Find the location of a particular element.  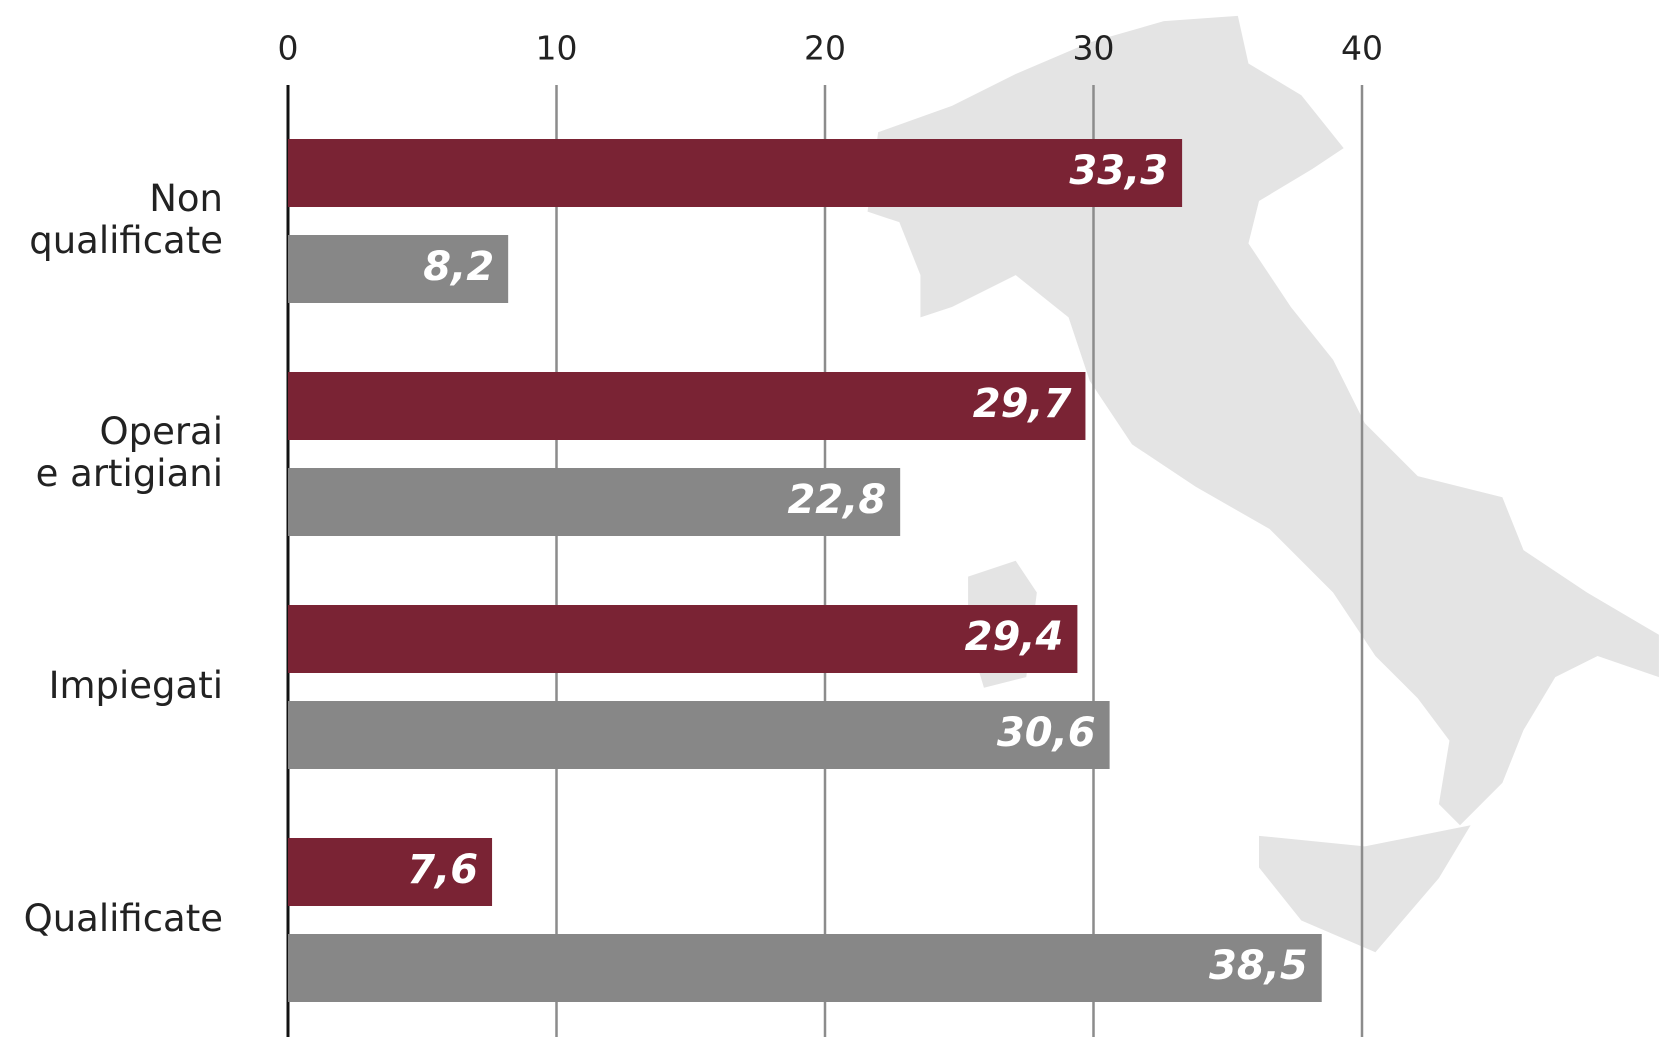

value-label: 38,5 is located at coordinates (1258, 966).